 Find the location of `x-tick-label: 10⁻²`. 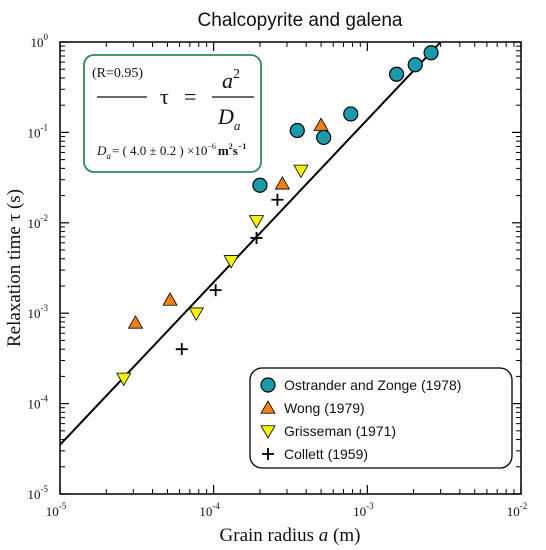

x-tick-label: 10⁻² is located at coordinates (517, 510).